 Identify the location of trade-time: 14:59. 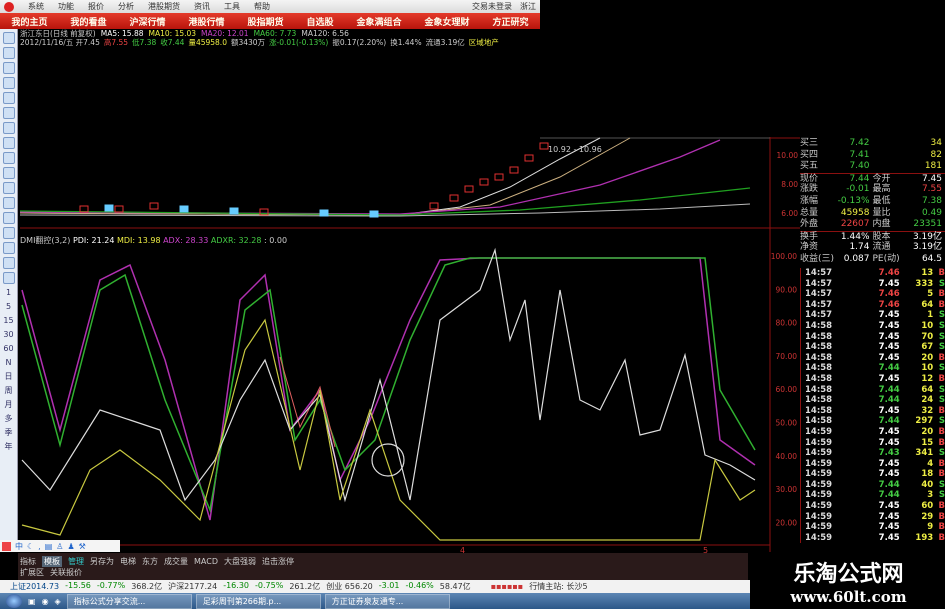
(819, 484).